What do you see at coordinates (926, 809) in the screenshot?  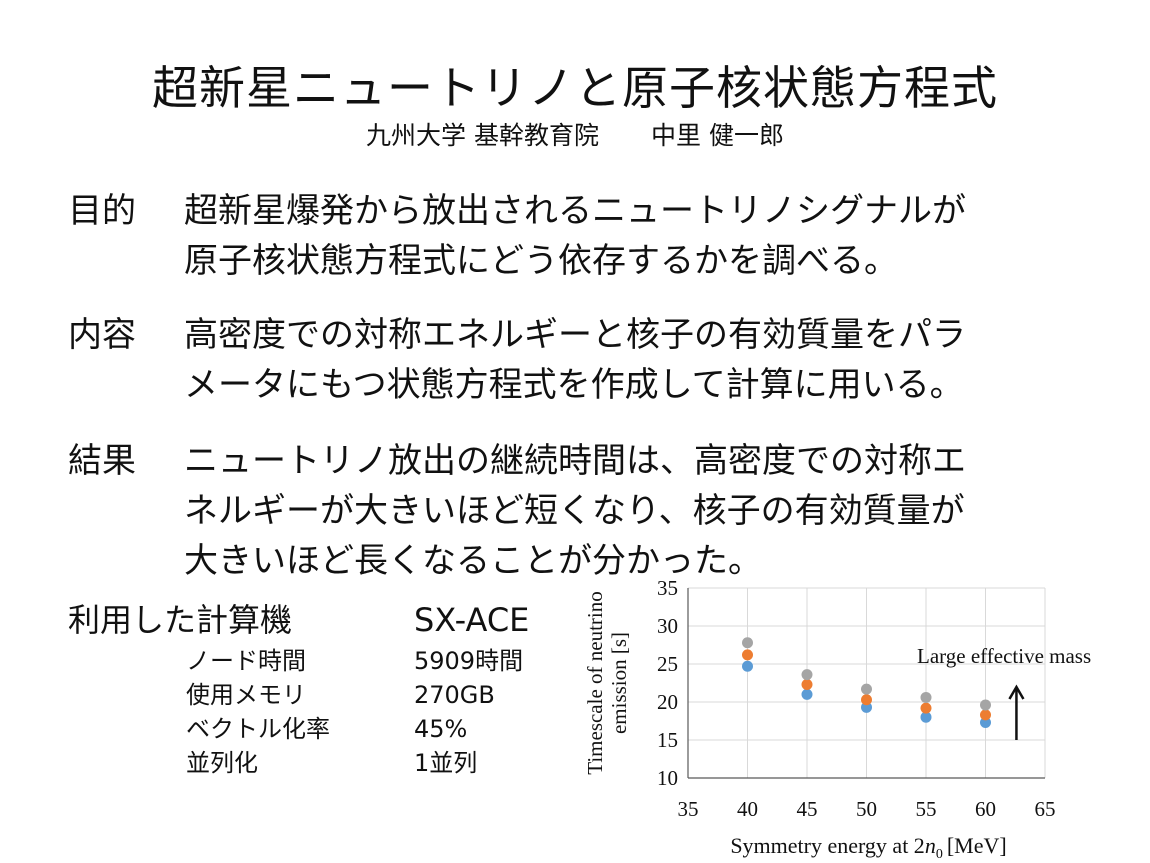 I see `x-tick-label: 55` at bounding box center [926, 809].